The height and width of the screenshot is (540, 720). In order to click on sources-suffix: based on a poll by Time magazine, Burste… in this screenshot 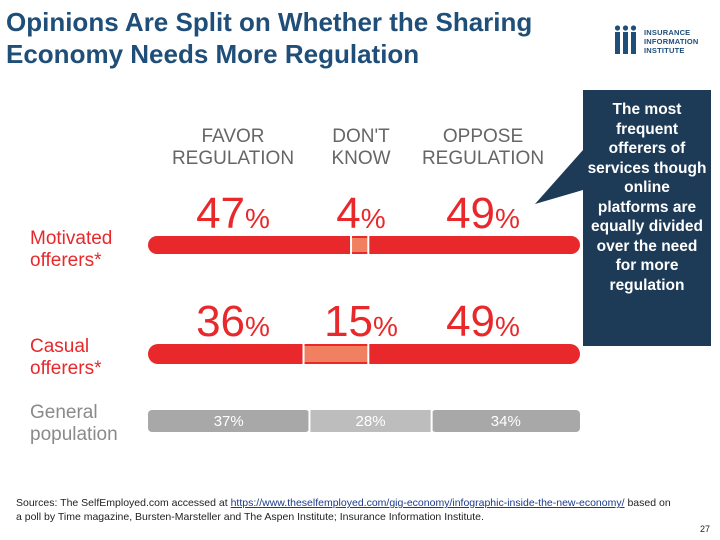, I will do `click(343, 510)`.